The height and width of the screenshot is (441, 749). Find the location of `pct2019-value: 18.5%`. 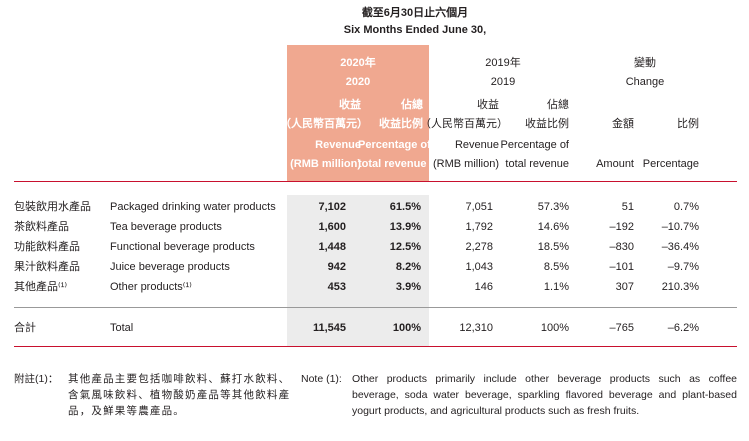

pct2019-value: 18.5% is located at coordinates (553, 247).